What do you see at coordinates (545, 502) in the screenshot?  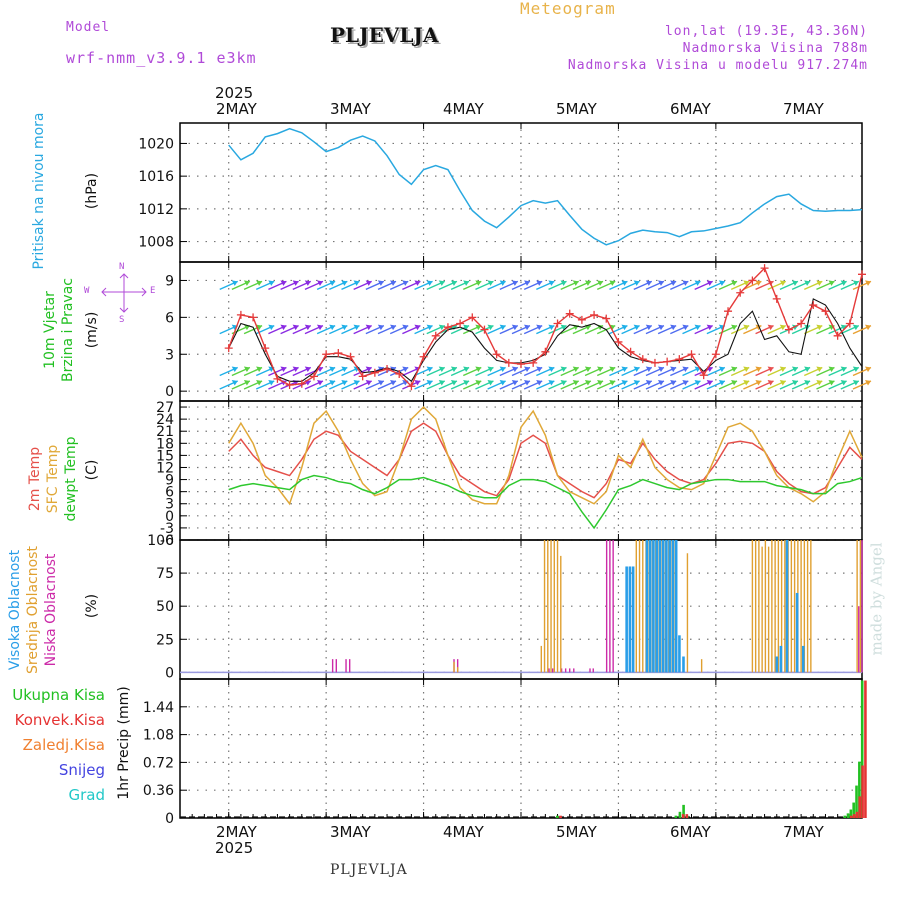 I see `temp-dewpoint-line` at bounding box center [545, 502].